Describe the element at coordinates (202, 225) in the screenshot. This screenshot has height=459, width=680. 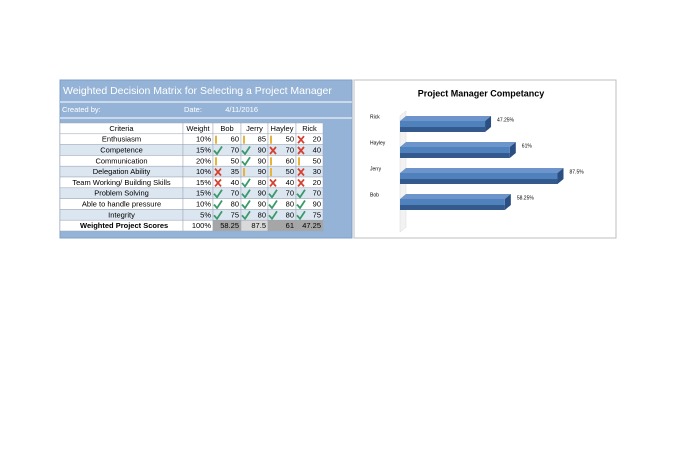
I see `footer-value: 100%` at that location.